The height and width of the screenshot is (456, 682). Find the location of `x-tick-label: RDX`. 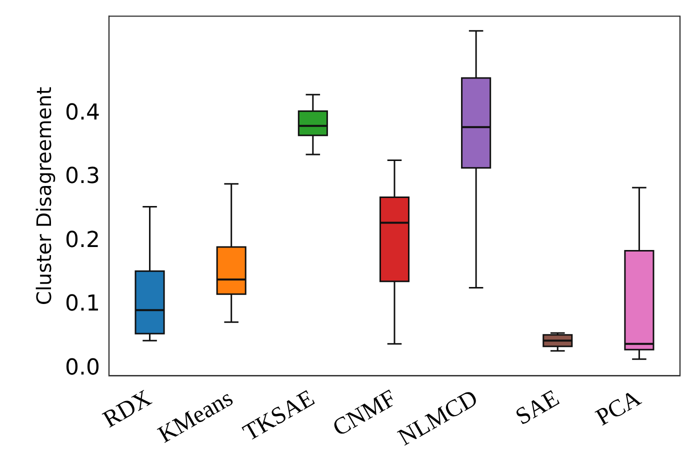

x-tick-label: RDX is located at coordinates (127, 409).